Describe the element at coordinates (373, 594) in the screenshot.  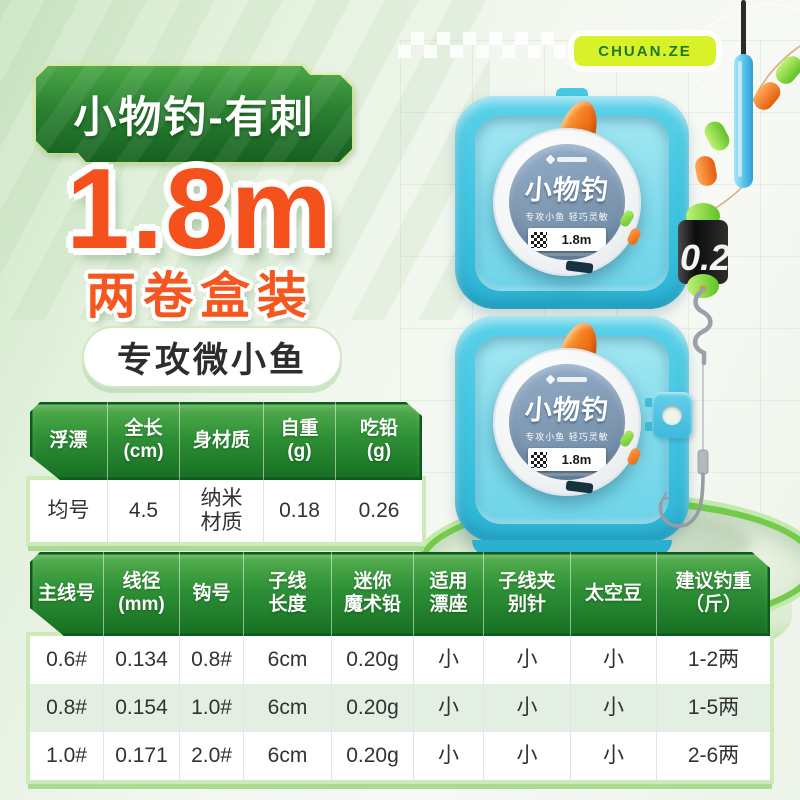
I see `column-header: 迷你 魔术铅` at that location.